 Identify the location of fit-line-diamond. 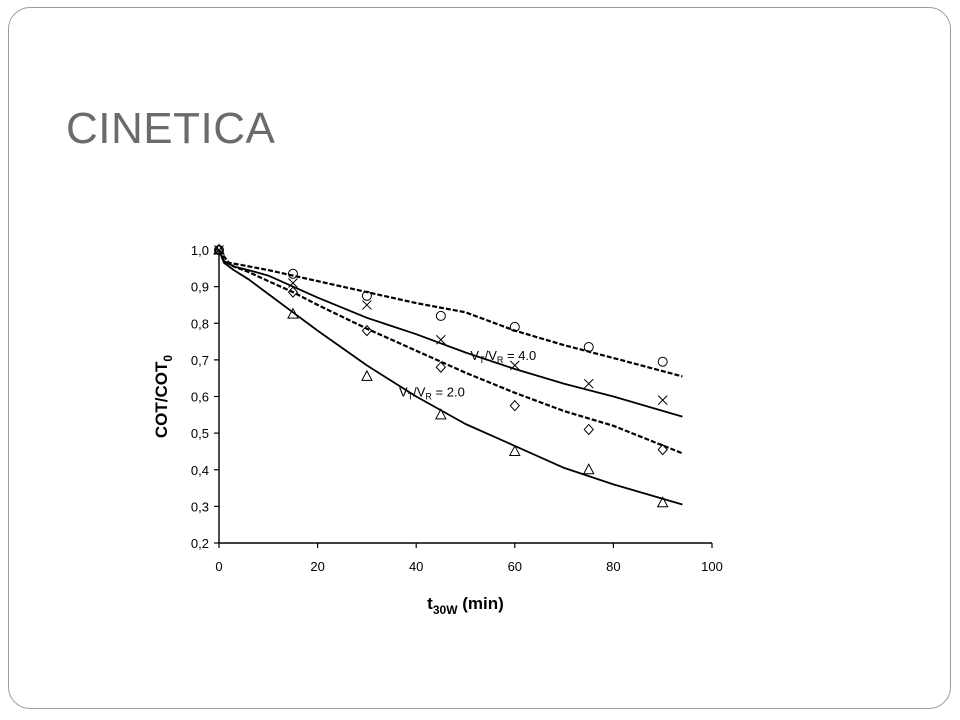
(450, 352).